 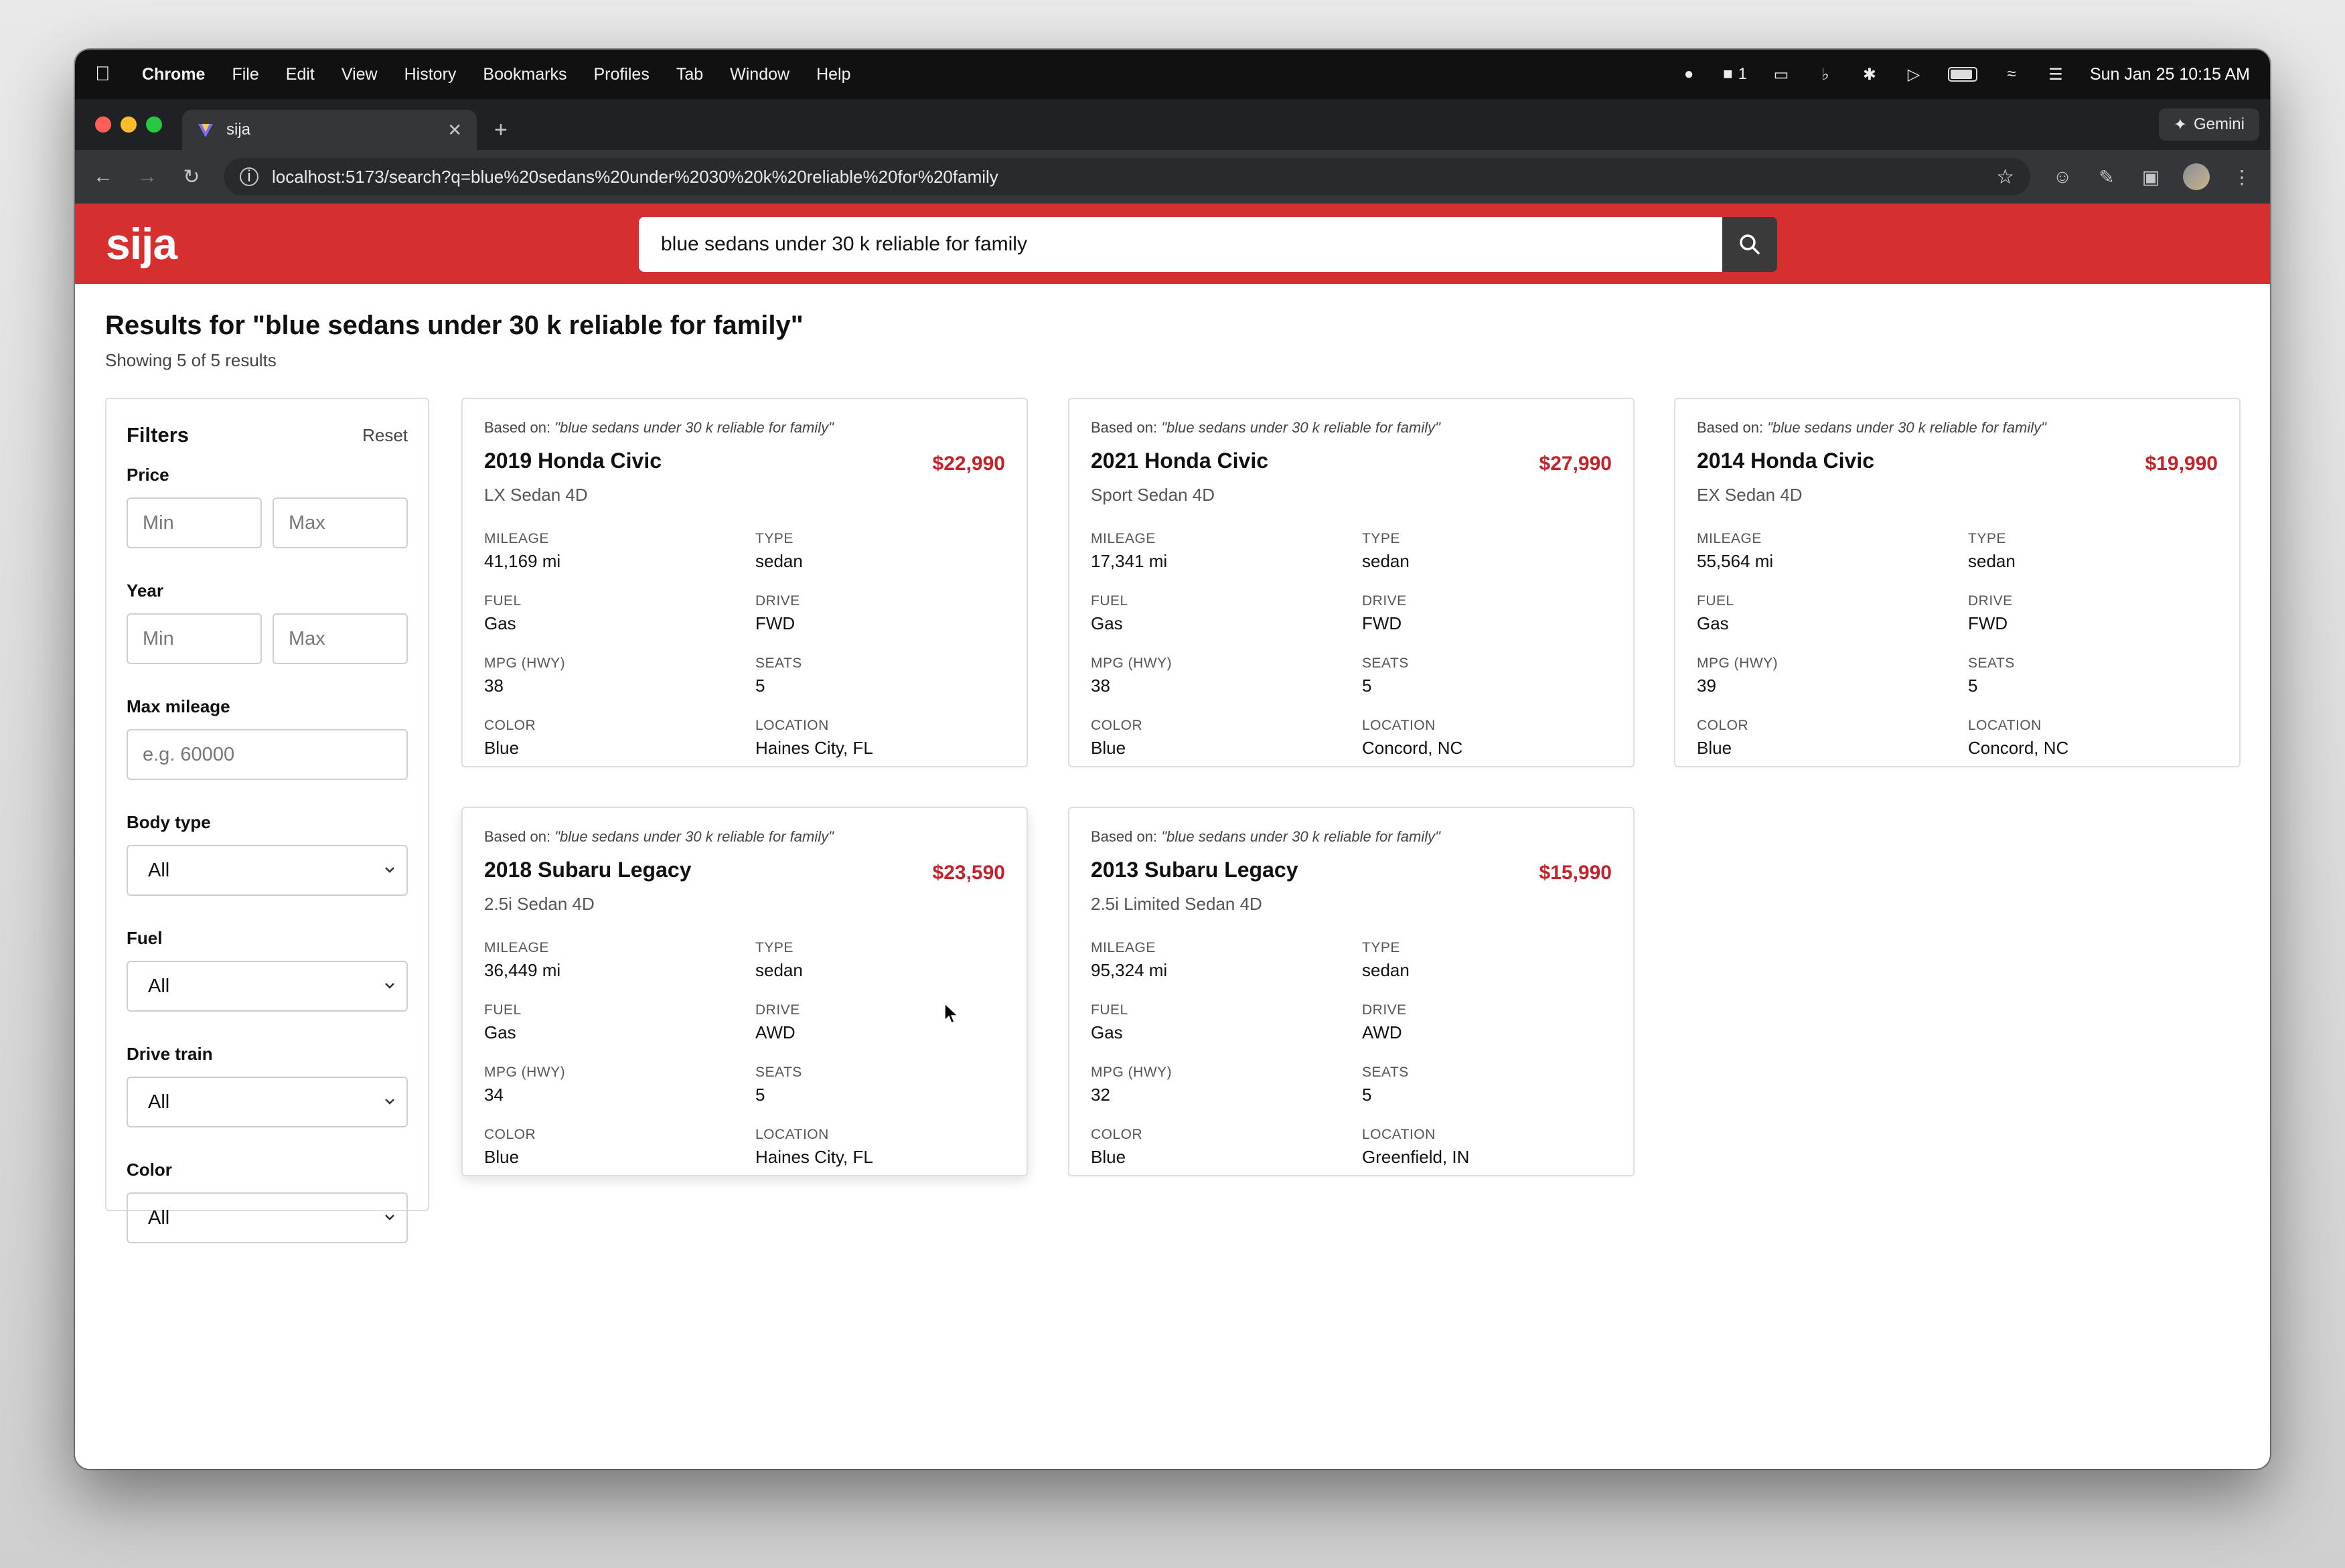 What do you see at coordinates (2180, 124) in the screenshot?
I see `sparkle-icon: ✦` at bounding box center [2180, 124].